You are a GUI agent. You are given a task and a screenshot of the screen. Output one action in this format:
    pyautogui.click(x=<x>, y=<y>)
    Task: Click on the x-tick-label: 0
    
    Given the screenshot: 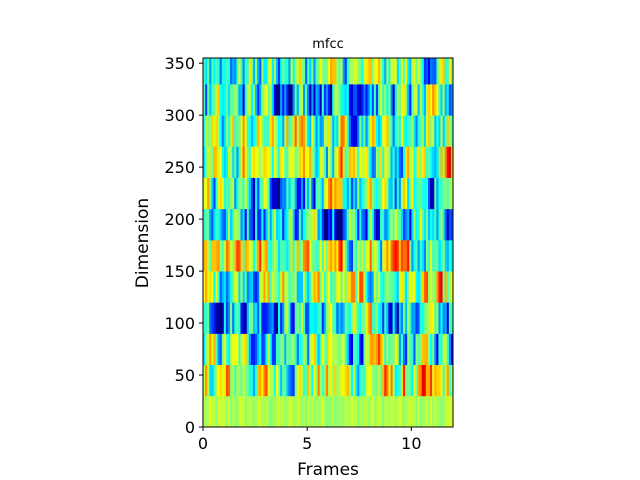 What is the action you would take?
    pyautogui.click(x=203, y=443)
    